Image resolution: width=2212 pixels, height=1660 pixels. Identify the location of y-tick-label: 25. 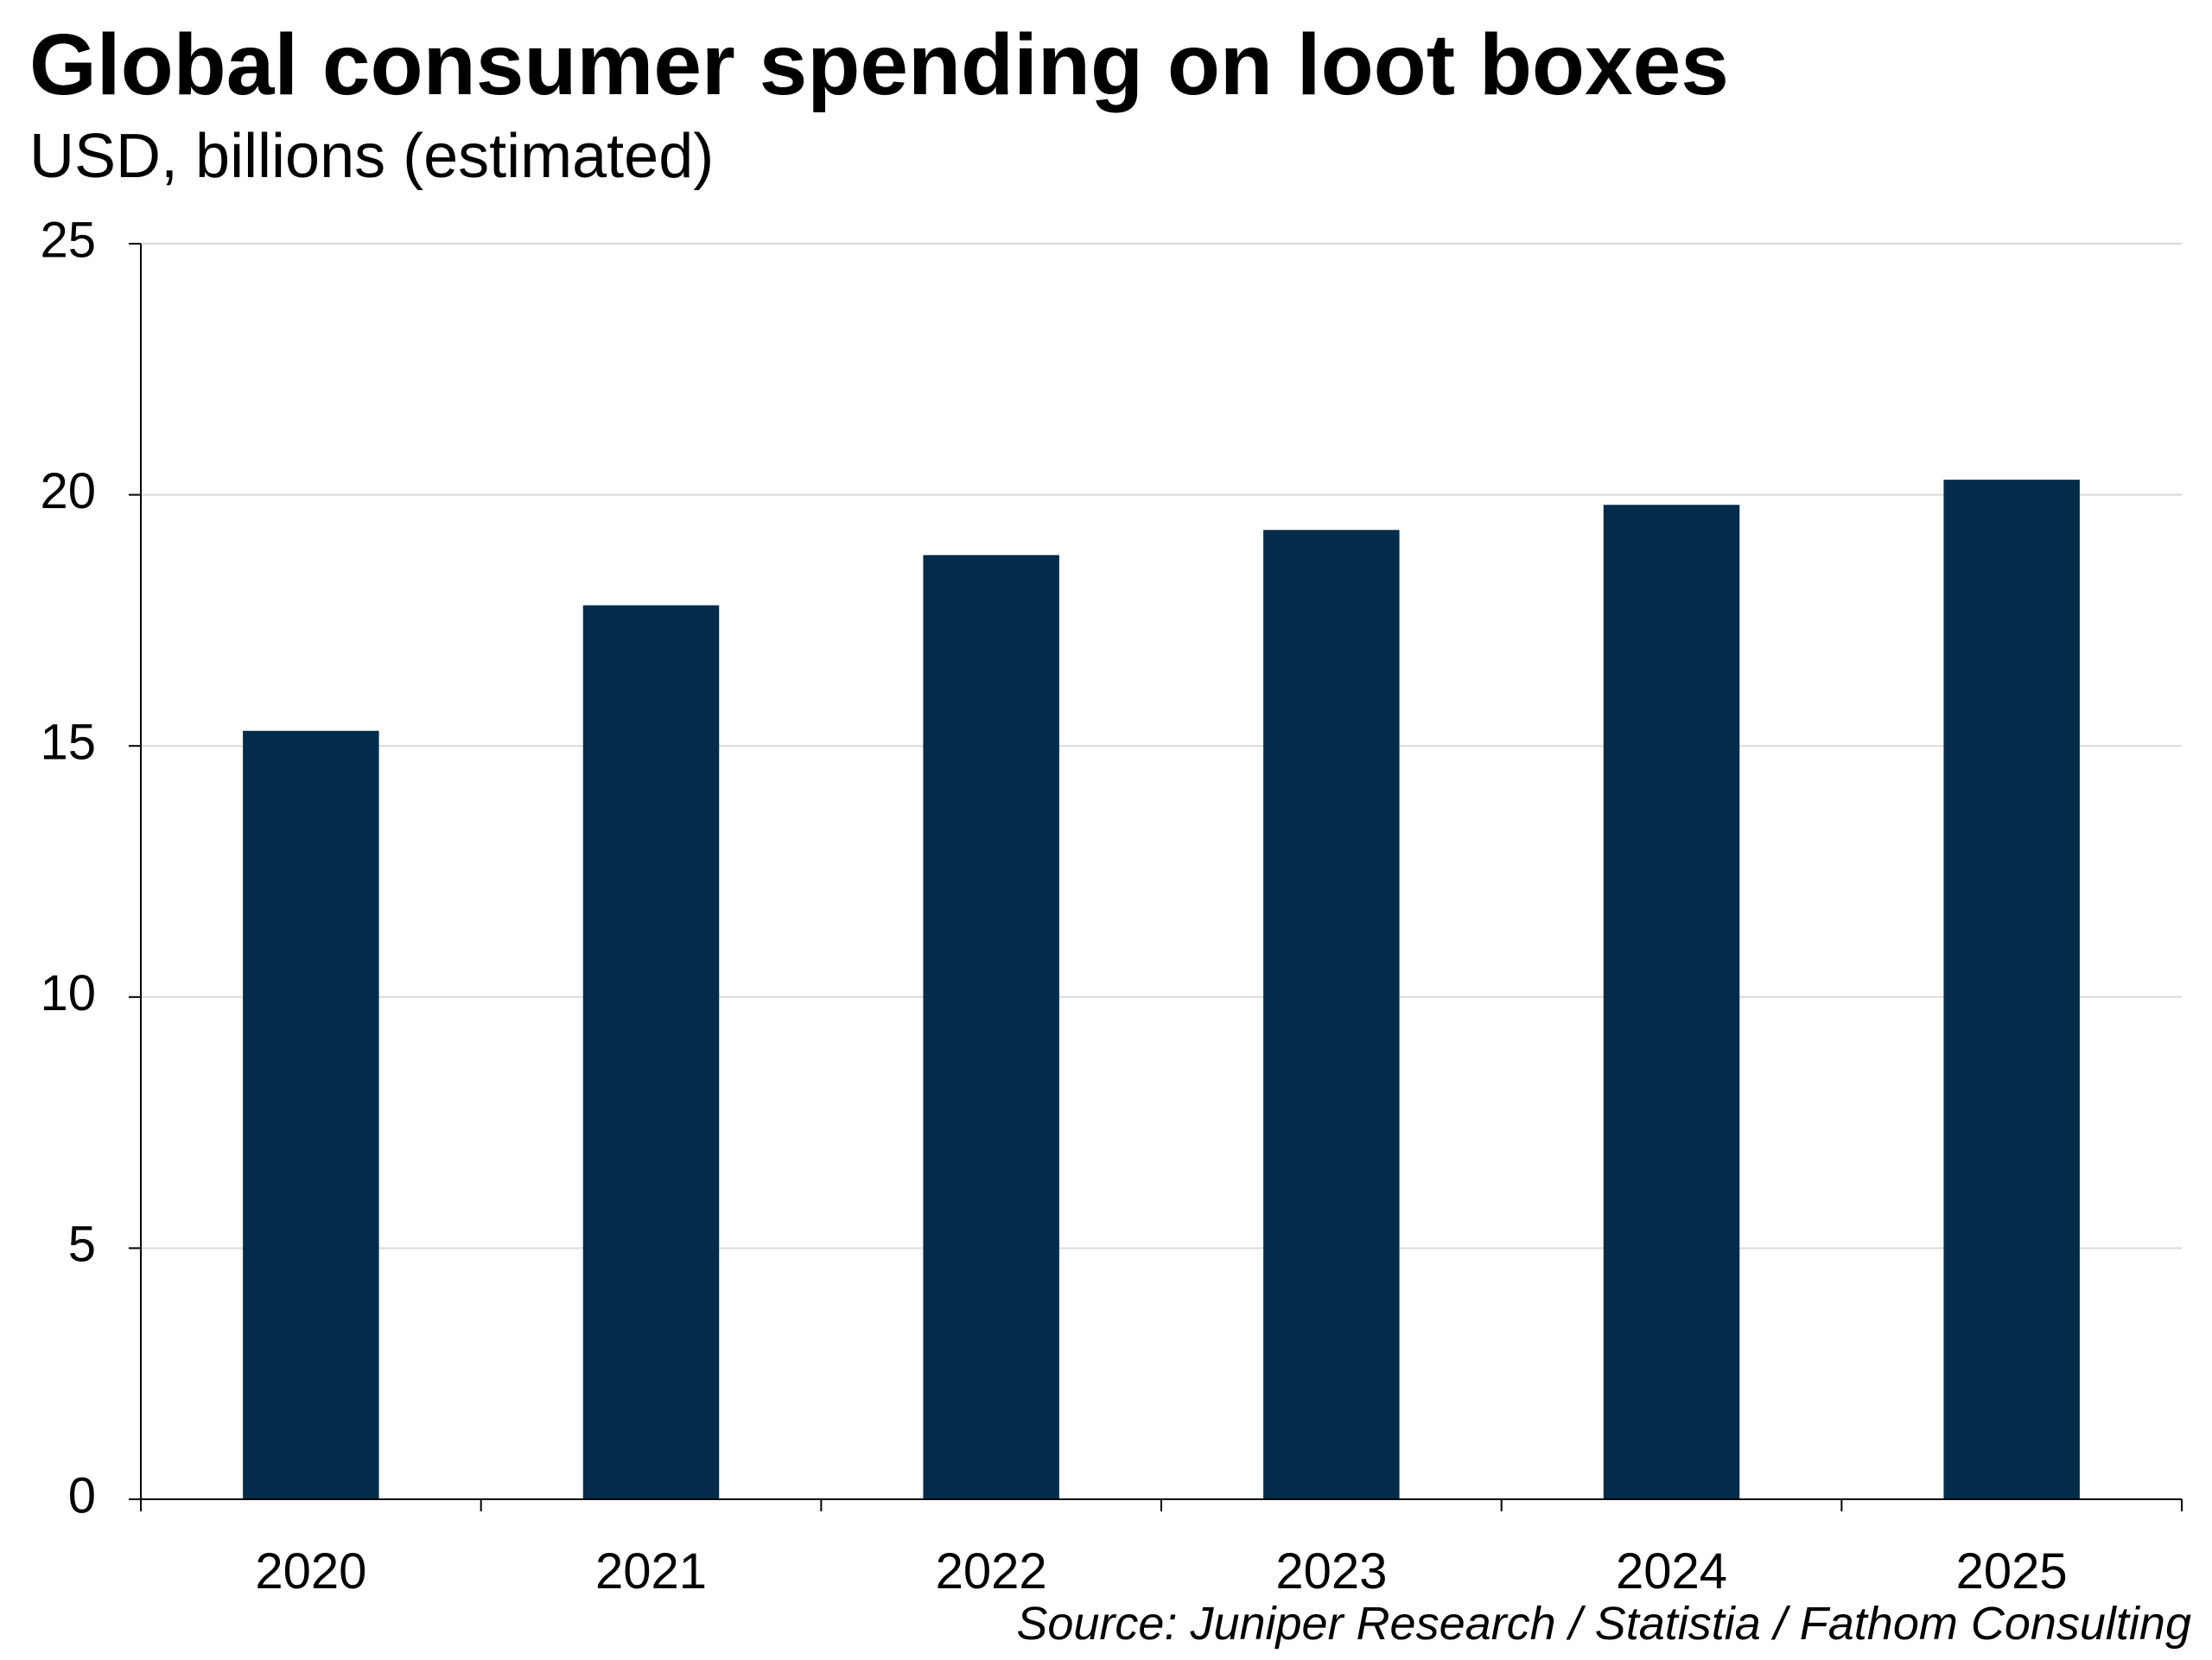
(68, 240).